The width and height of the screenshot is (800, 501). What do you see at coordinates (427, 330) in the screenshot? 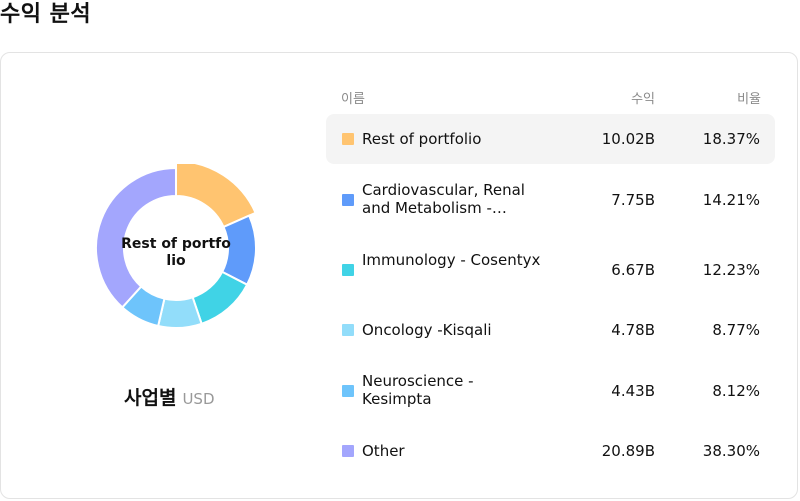
I see `row-label: Oncology -Kisqali` at bounding box center [427, 330].